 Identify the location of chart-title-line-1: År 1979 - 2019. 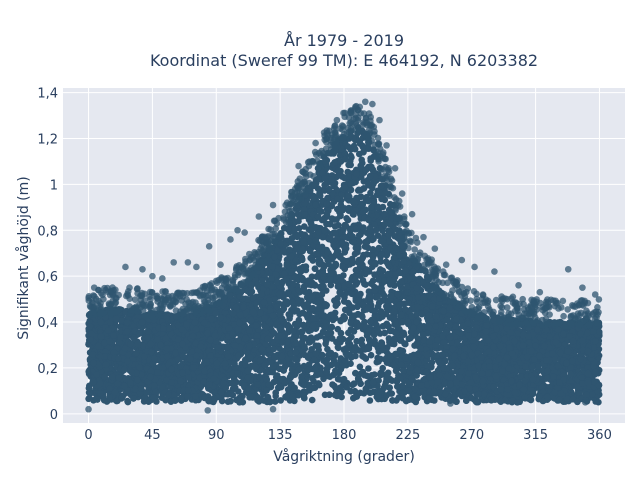
(344, 40).